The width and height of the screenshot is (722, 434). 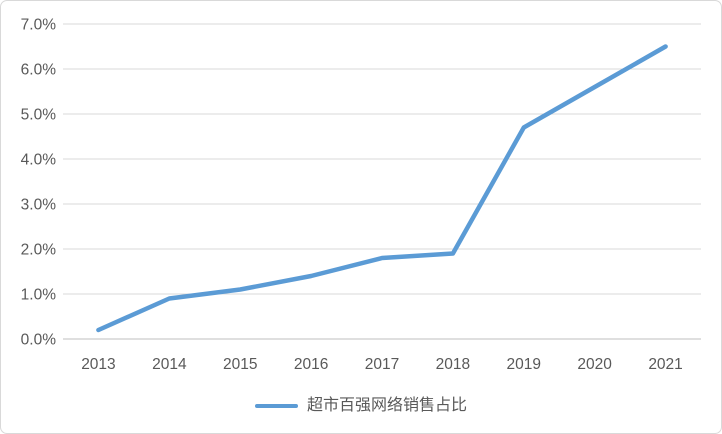 What do you see at coordinates (169, 364) in the screenshot?
I see `x-tick-label: 2014` at bounding box center [169, 364].